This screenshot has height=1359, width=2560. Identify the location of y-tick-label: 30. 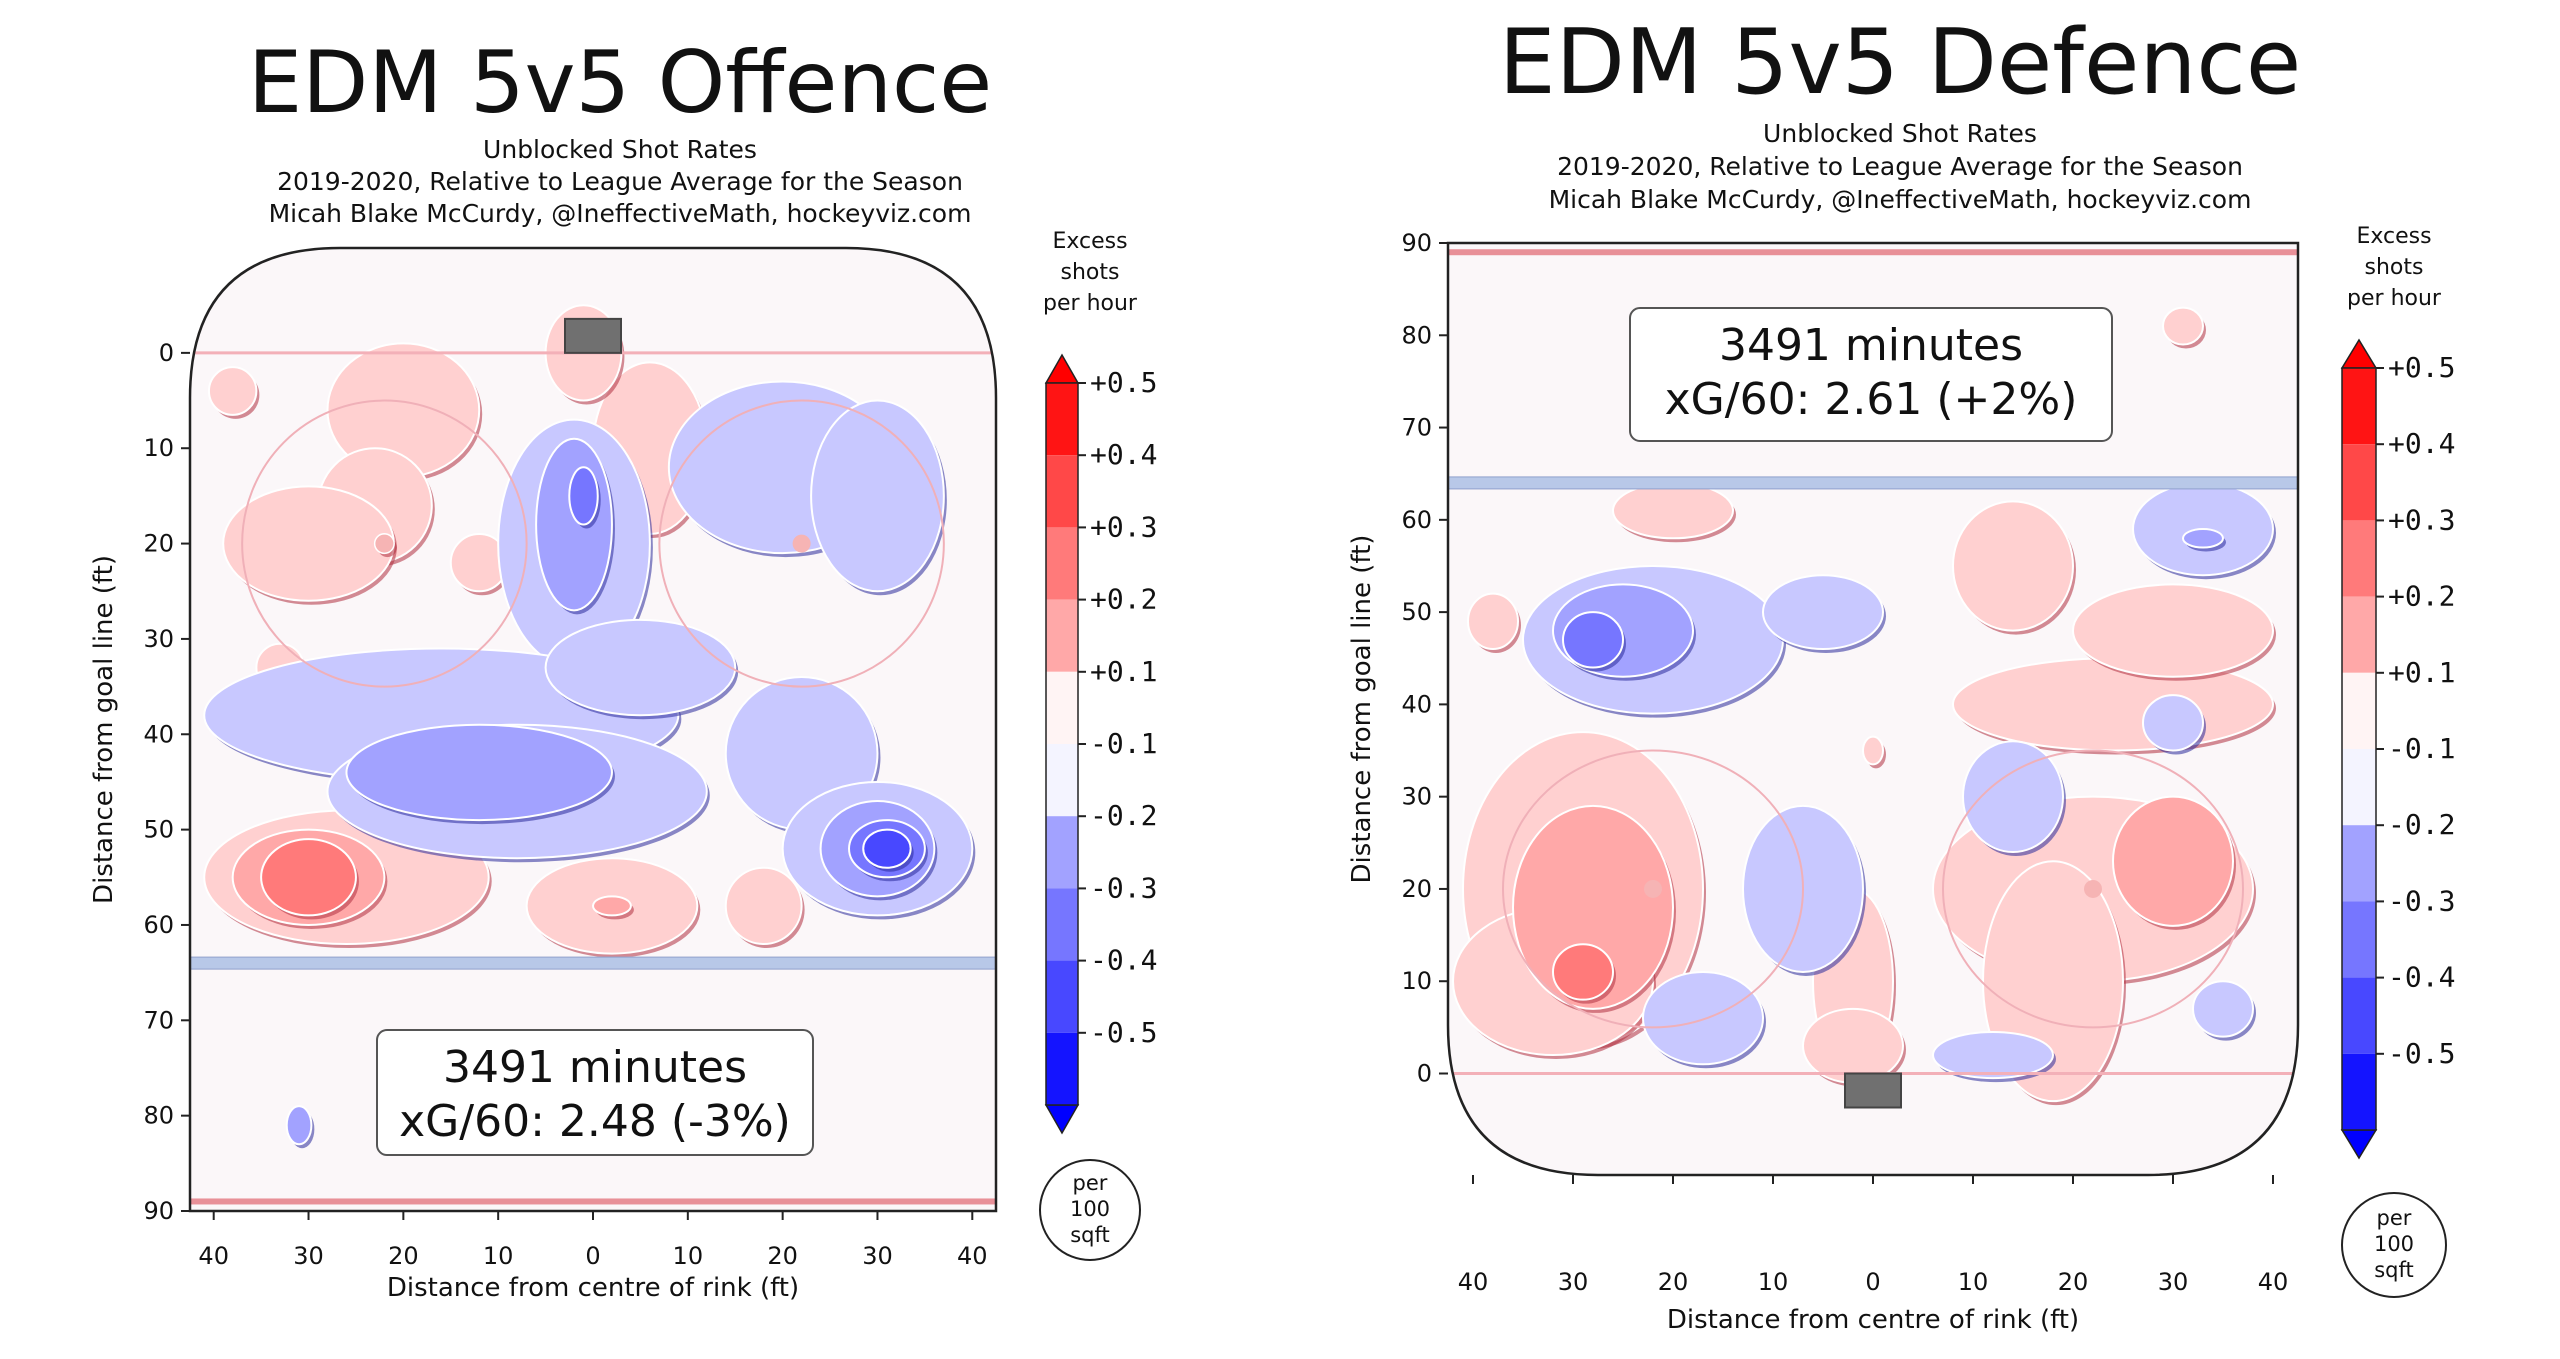
(1416, 797).